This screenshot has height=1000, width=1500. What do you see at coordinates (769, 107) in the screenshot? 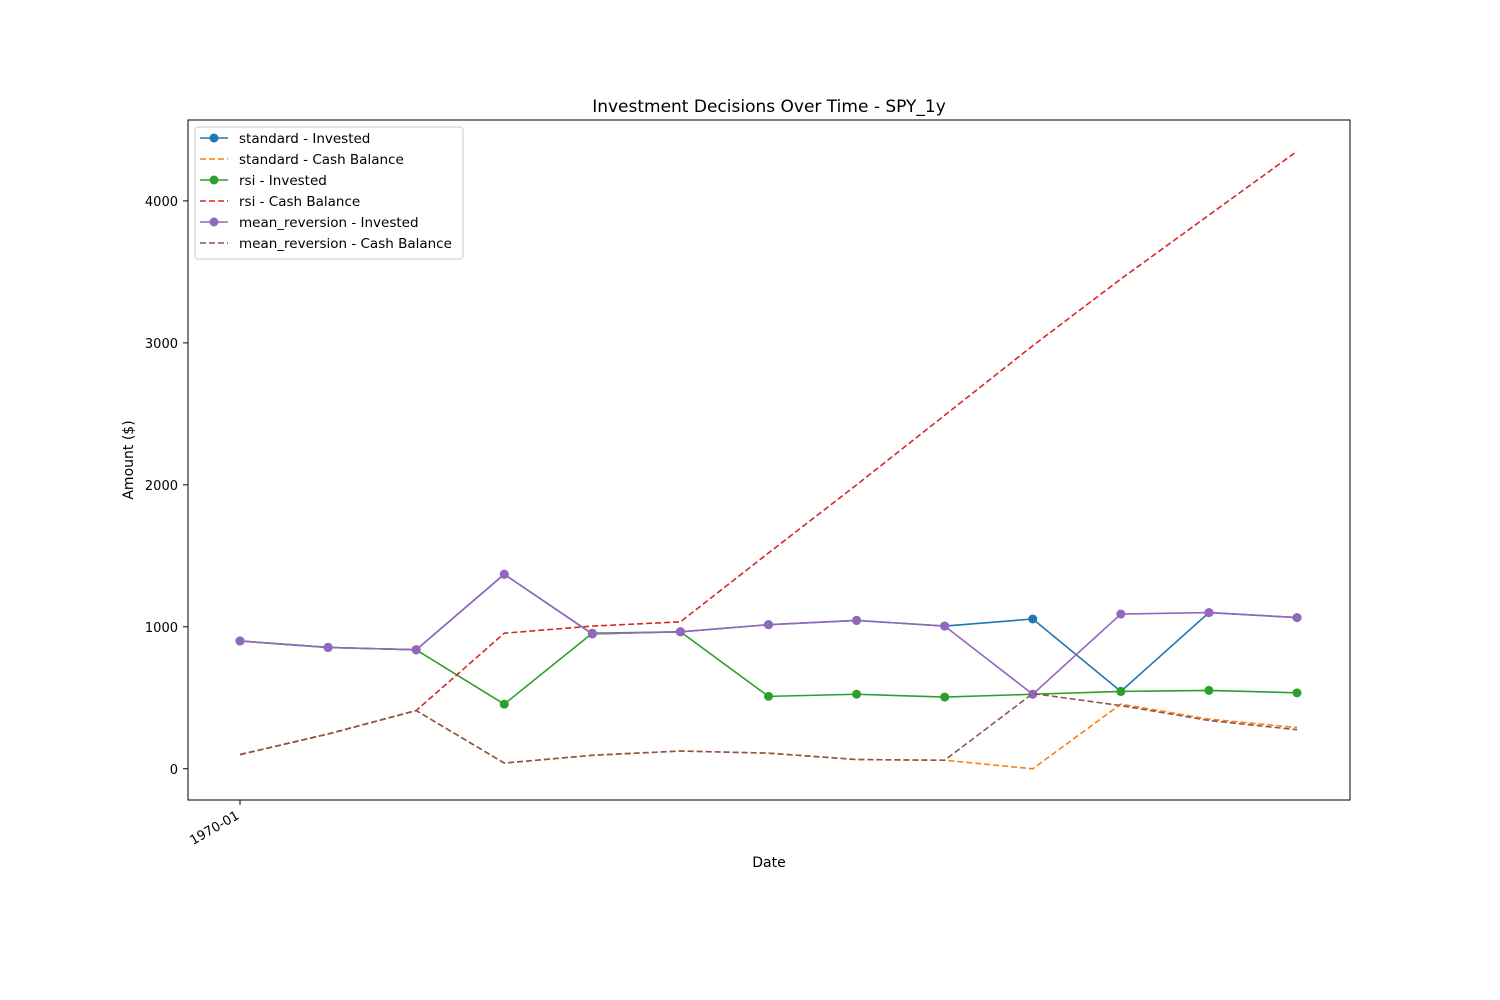
I see `chart-title: Investment Decisions Over Time - SPY_1y` at bounding box center [769, 107].